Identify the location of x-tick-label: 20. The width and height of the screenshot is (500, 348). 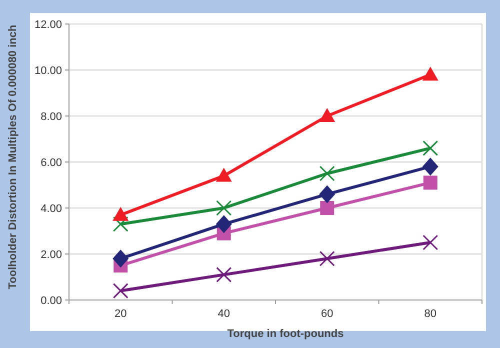
(120, 314).